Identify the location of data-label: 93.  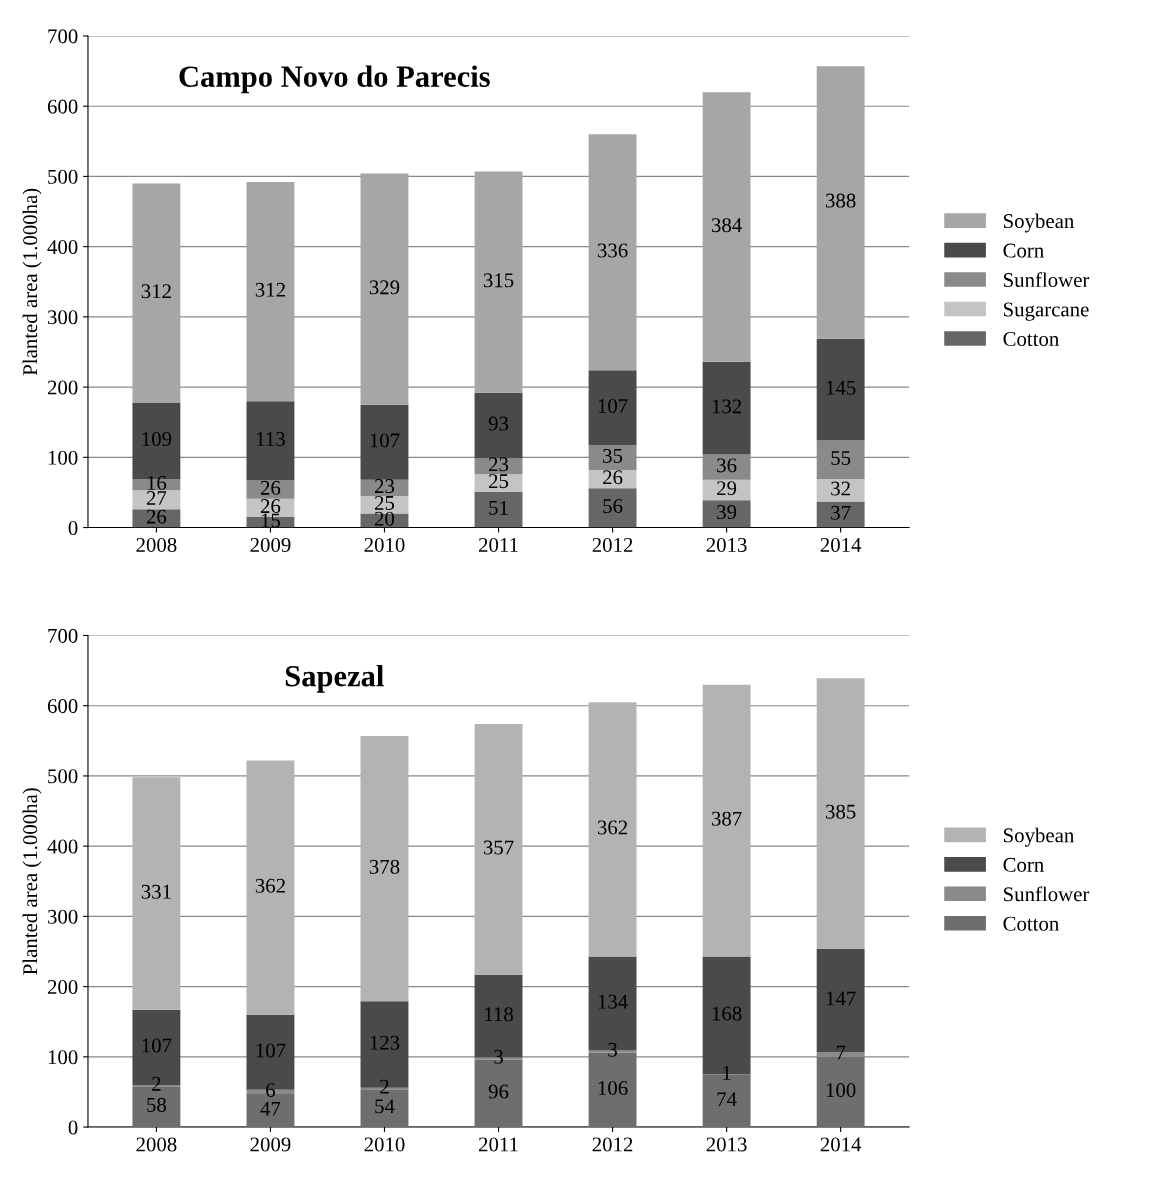
(498, 423).